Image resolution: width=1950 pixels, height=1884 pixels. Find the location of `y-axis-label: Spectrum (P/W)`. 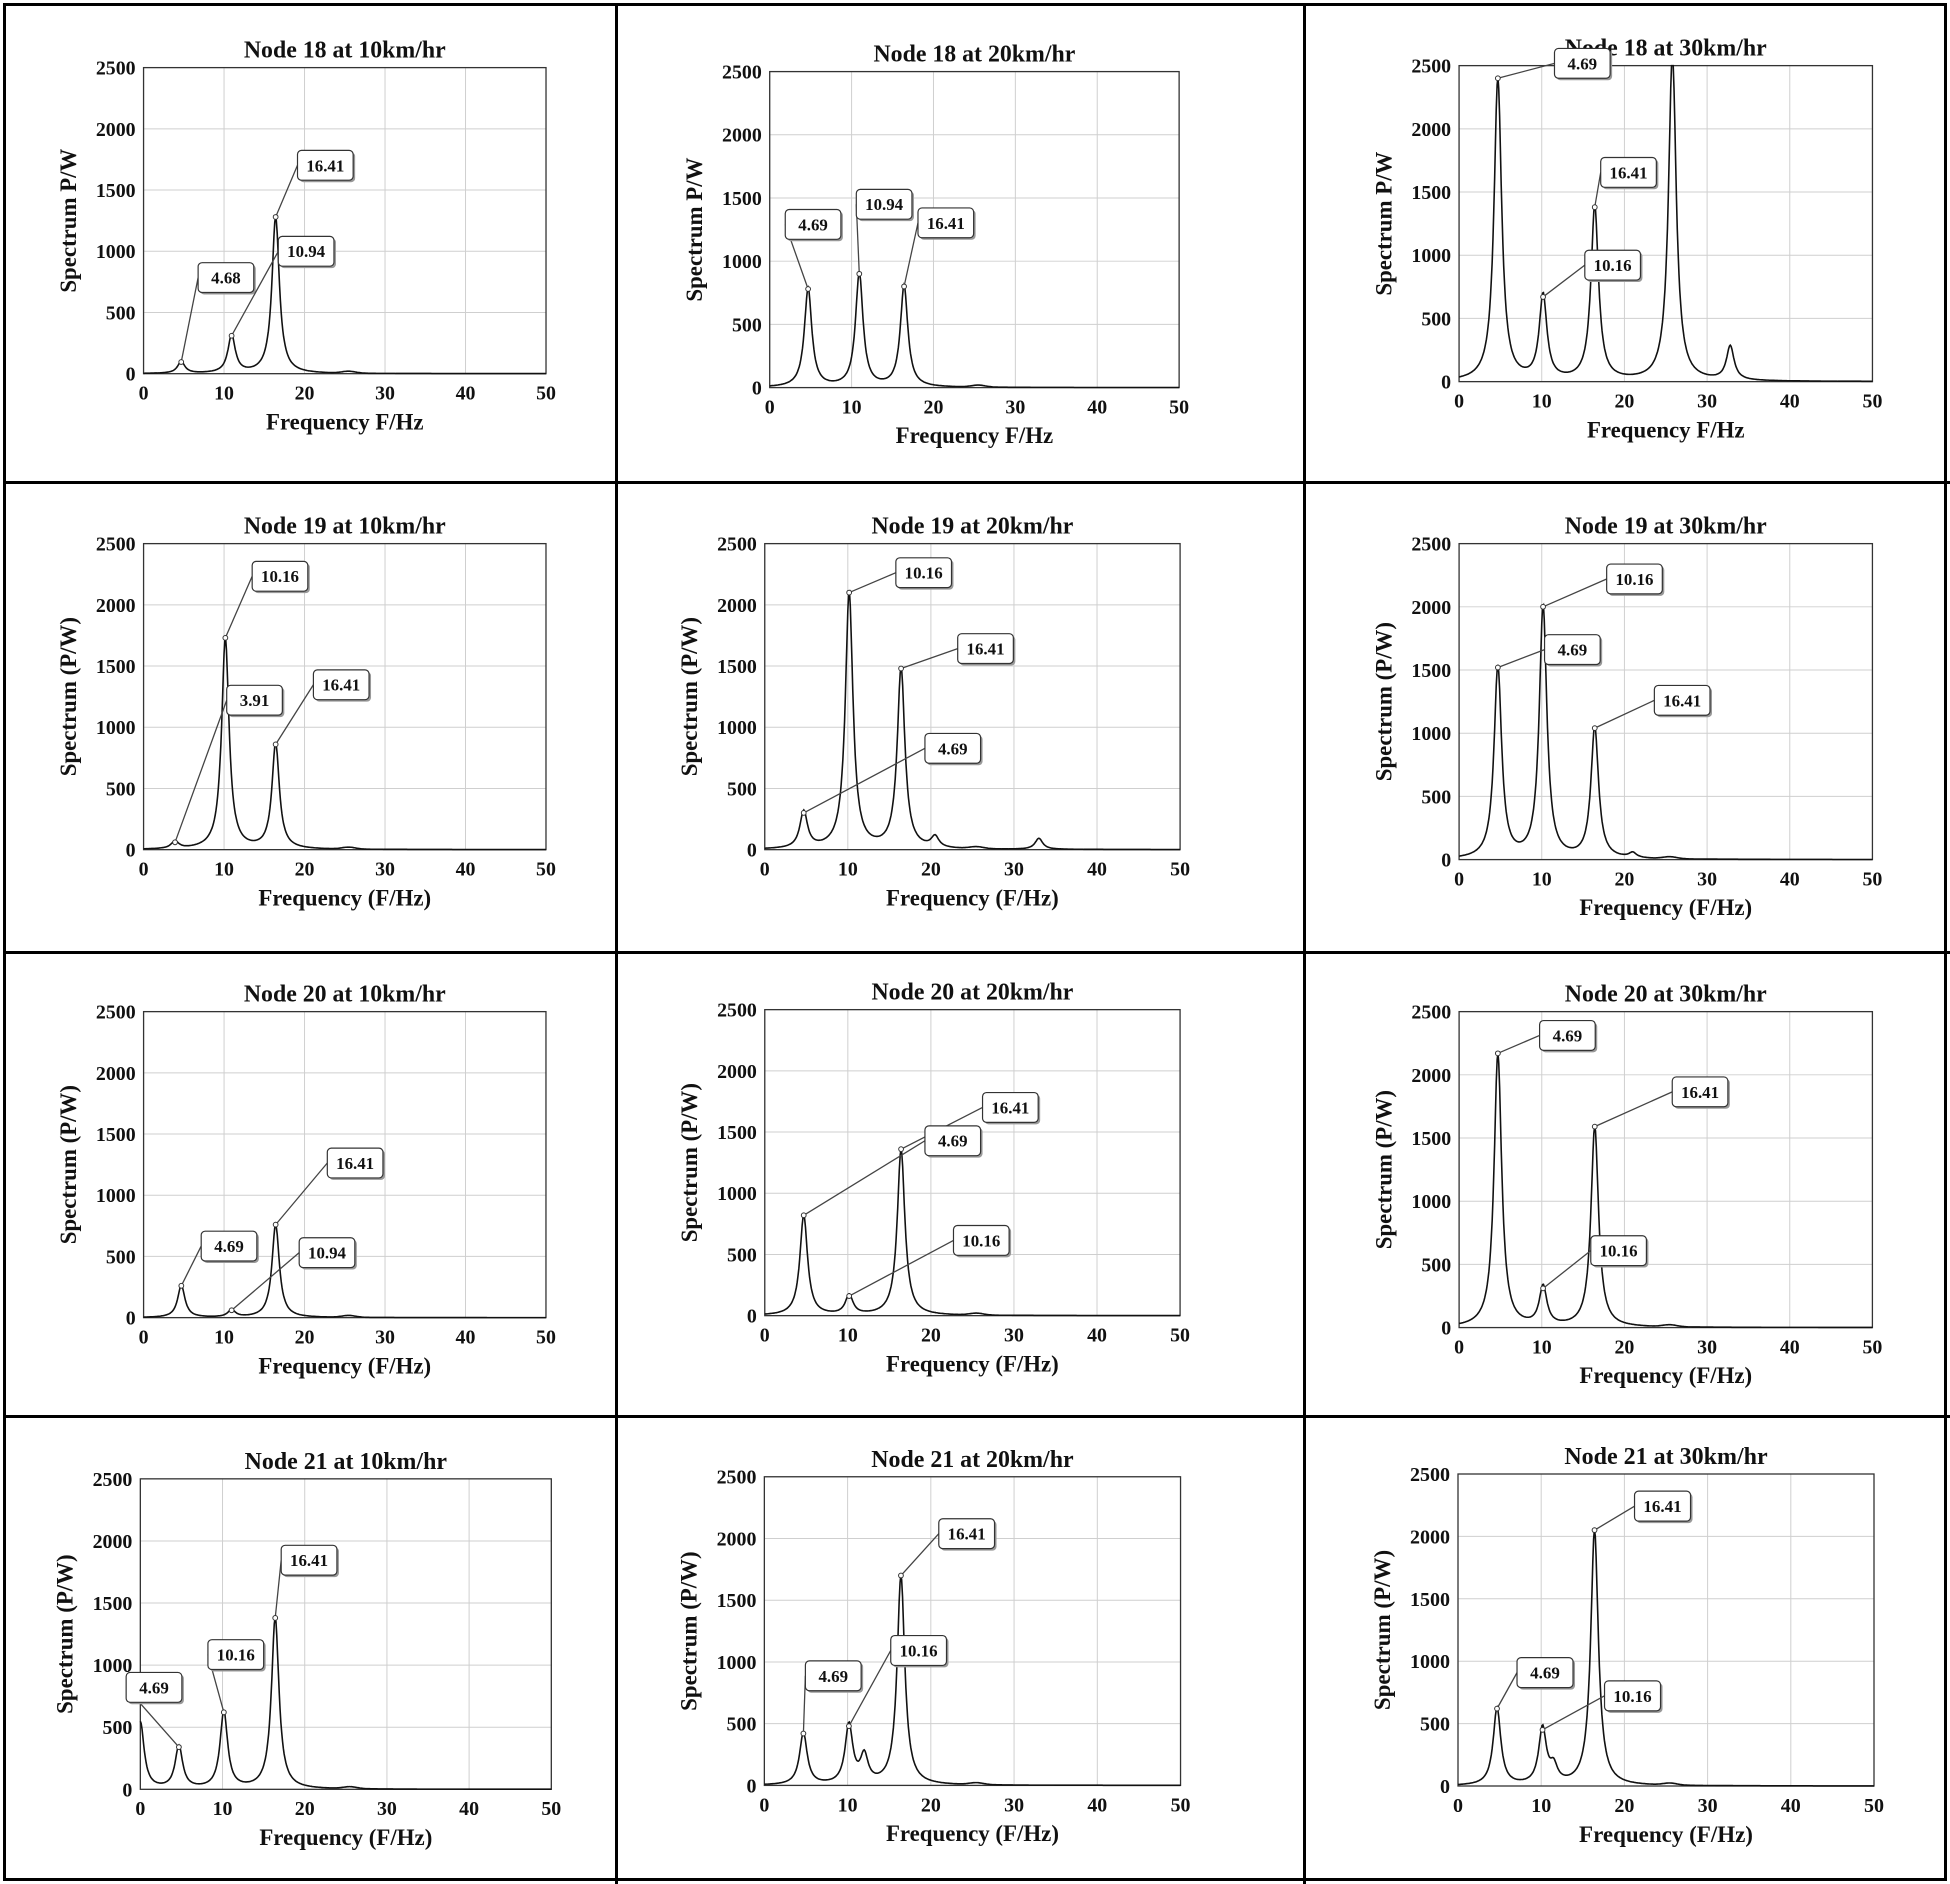

y-axis-label: Spectrum (P/W) is located at coordinates (689, 696).